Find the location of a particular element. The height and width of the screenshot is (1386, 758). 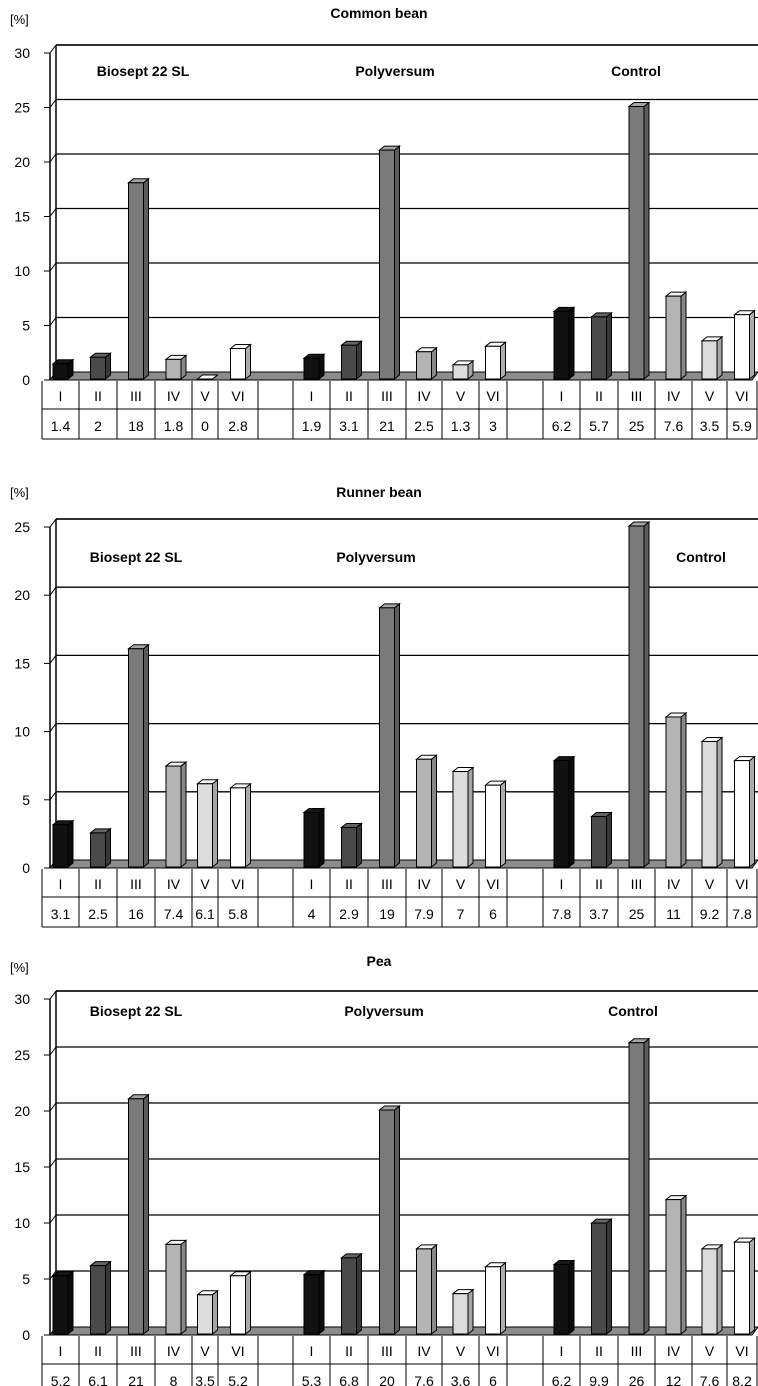

chart-title: Pea is located at coordinates (379, 961).